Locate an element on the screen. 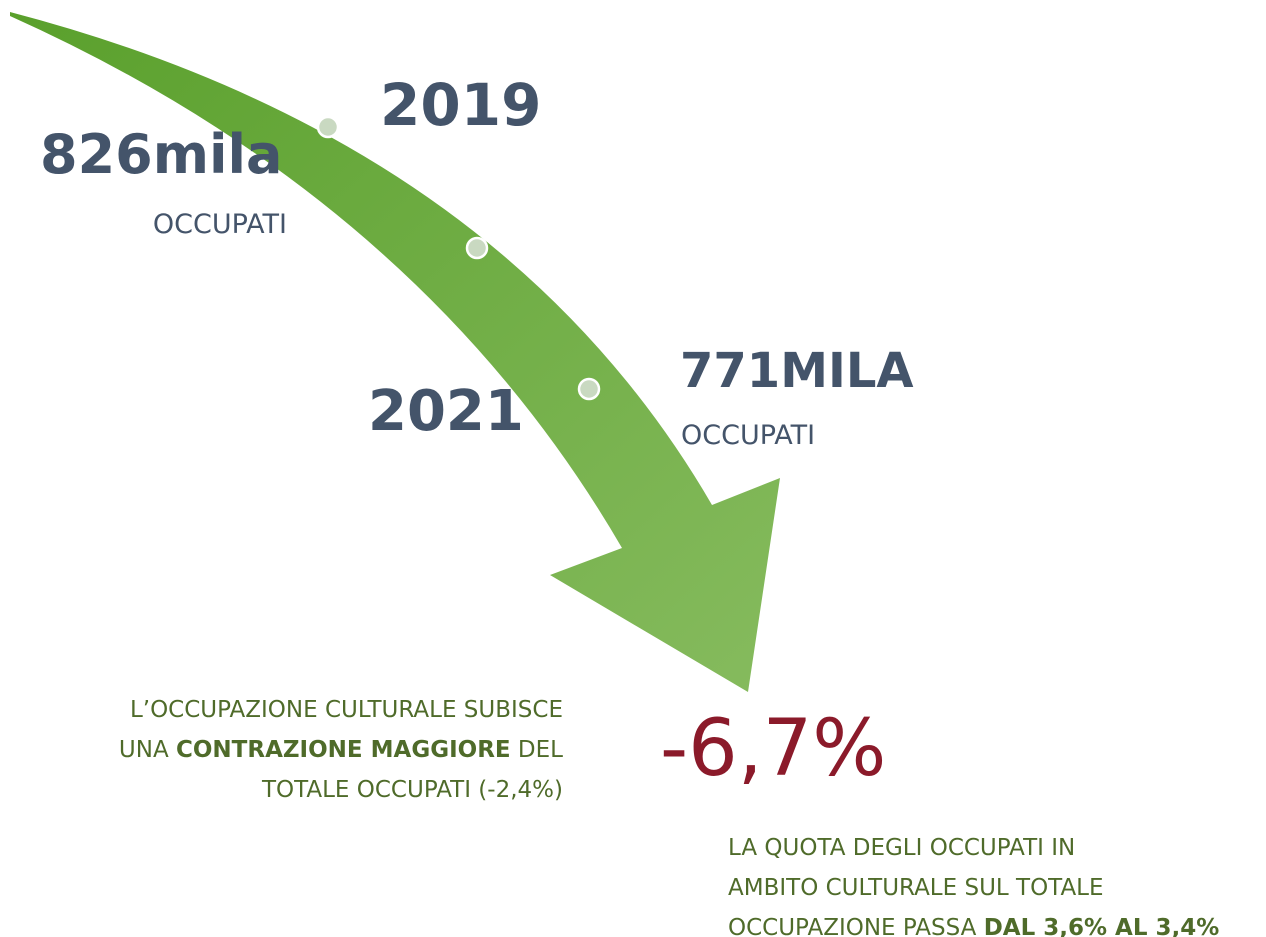 The width and height of the screenshot is (1266, 937). note-line: L’OCCUPAZIONE CULTURALE SUBISCE is located at coordinates (346, 710).